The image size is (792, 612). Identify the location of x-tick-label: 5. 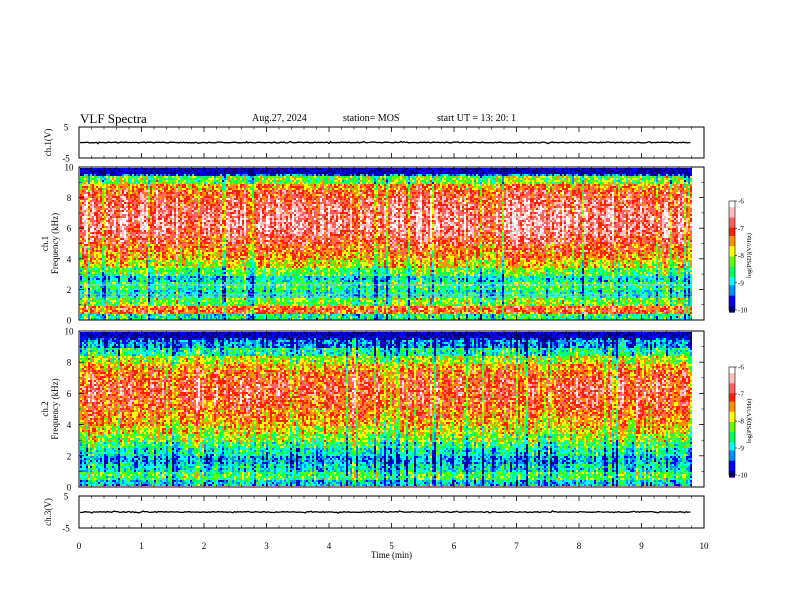
(391, 546).